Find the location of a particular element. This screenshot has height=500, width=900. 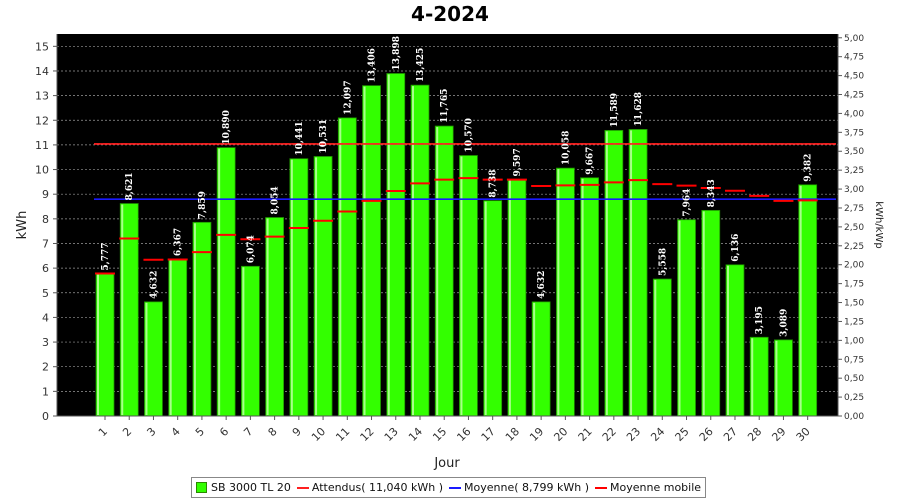

y2-tick-label: 0,25 is located at coordinates (854, 398).